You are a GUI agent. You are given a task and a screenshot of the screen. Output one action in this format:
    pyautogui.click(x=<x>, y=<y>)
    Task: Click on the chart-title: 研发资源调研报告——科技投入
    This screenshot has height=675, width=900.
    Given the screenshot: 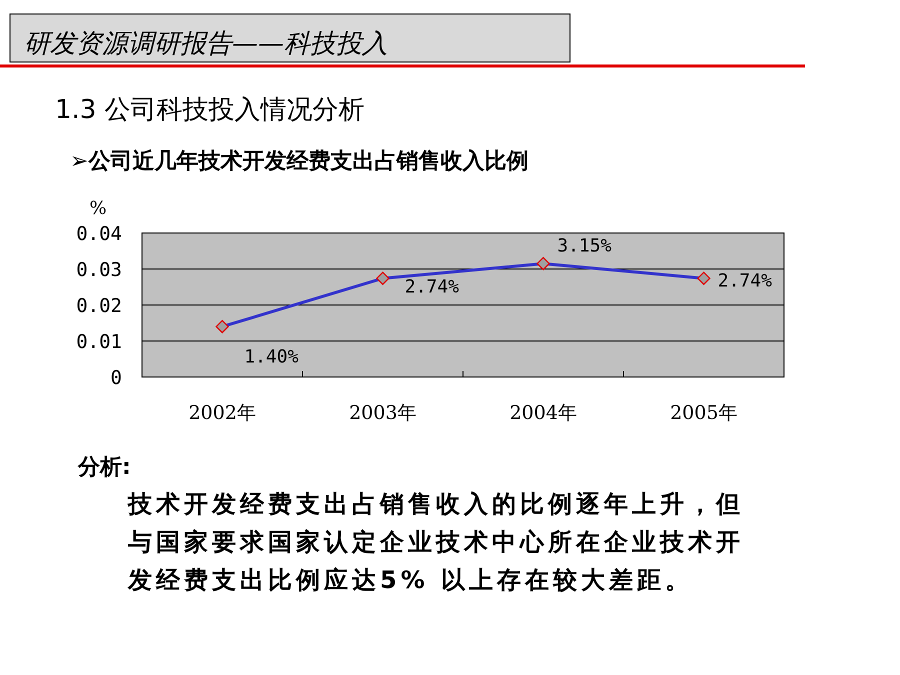 What is the action you would take?
    pyautogui.click(x=206, y=44)
    